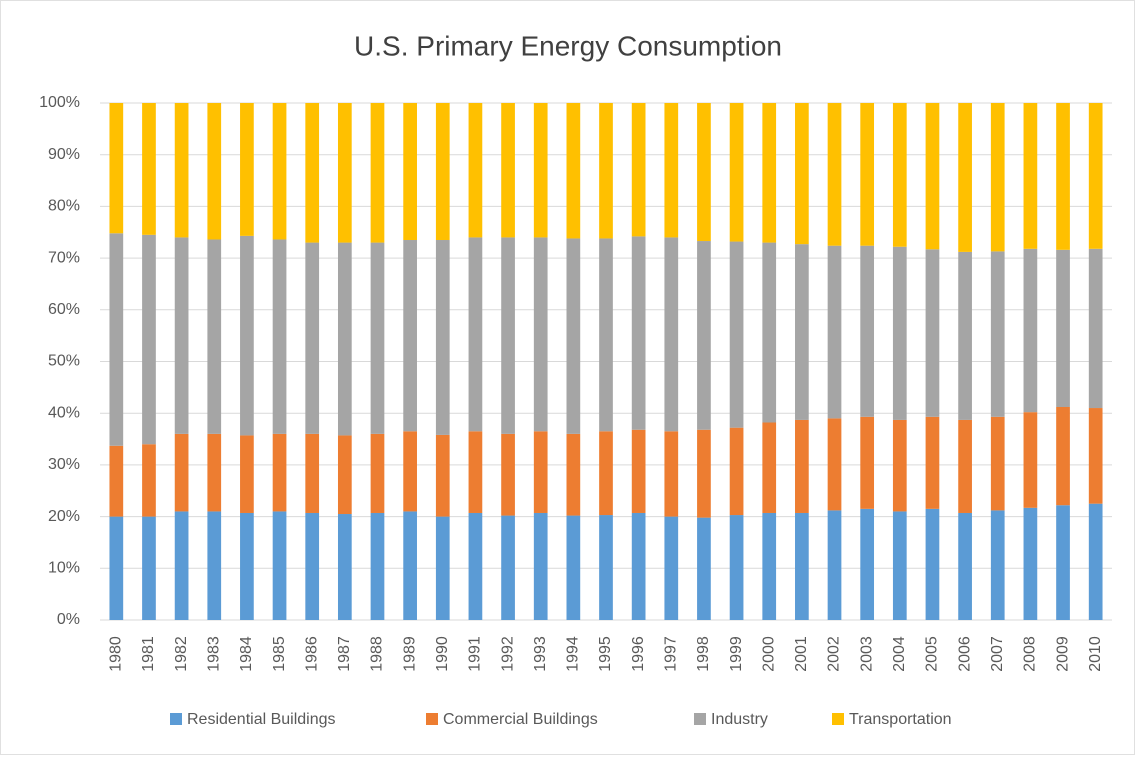  I want to click on x-tick-label: 2002, so click(834, 654).